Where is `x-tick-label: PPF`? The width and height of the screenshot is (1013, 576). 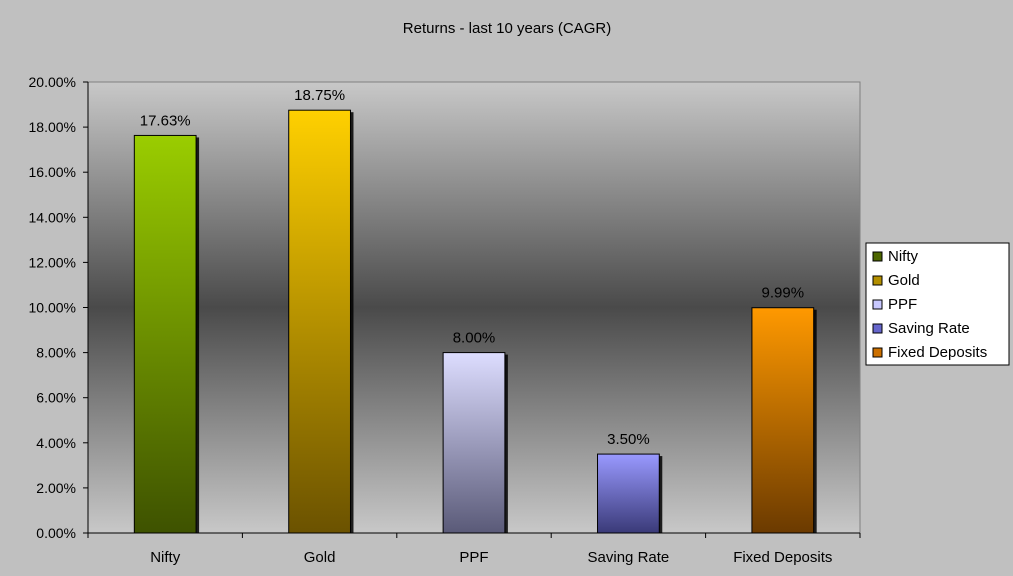 x-tick-label: PPF is located at coordinates (473, 557).